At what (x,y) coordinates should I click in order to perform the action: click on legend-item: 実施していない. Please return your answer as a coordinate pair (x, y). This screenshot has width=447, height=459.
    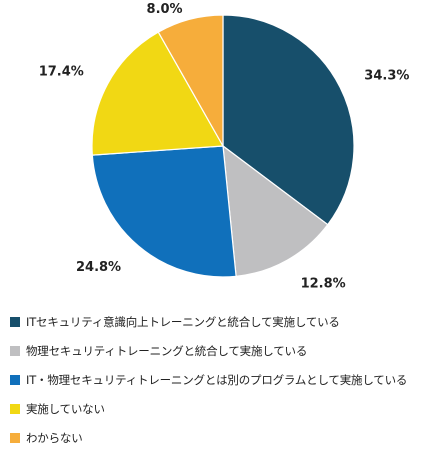
    Looking at the image, I should click on (227, 408).